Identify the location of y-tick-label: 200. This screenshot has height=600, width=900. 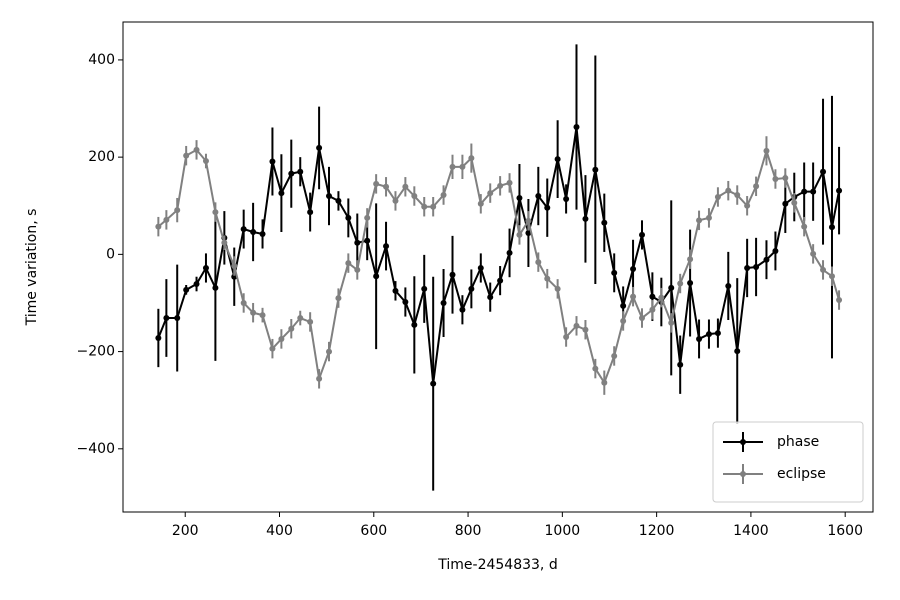
(101, 157).